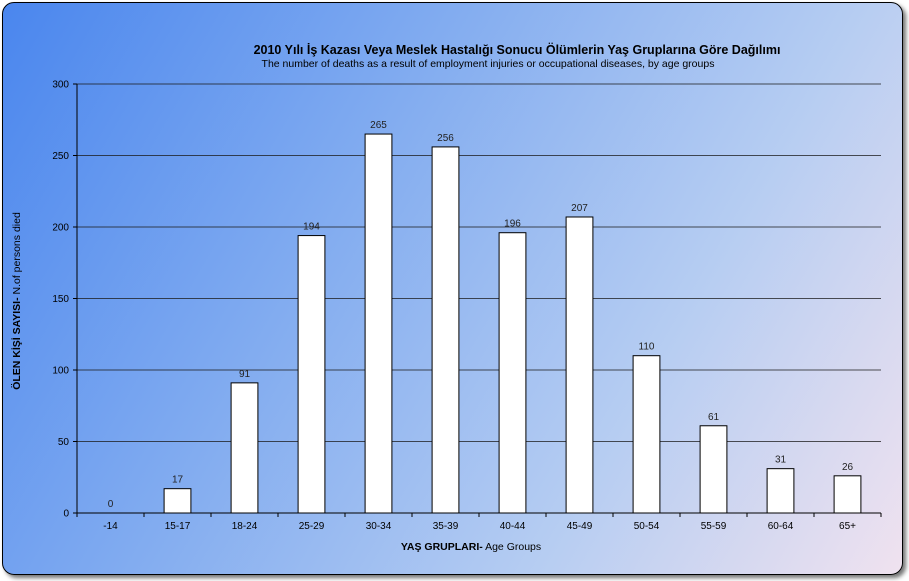  I want to click on y-tick-label: 300, so click(60, 85).